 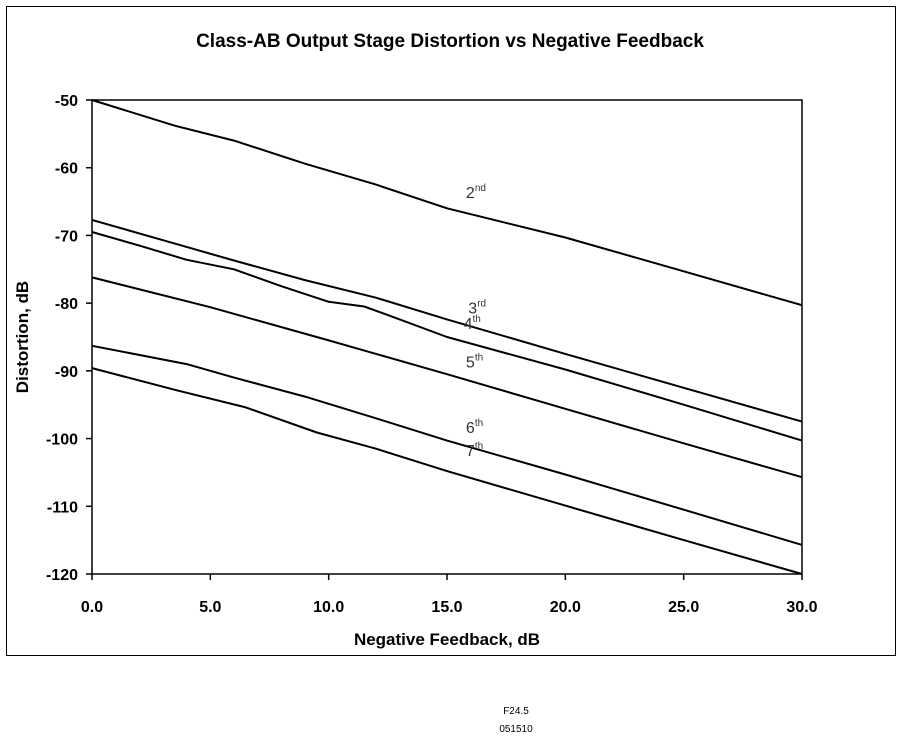 What do you see at coordinates (62, 440) in the screenshot?
I see `y-tick-label: -100` at bounding box center [62, 440].